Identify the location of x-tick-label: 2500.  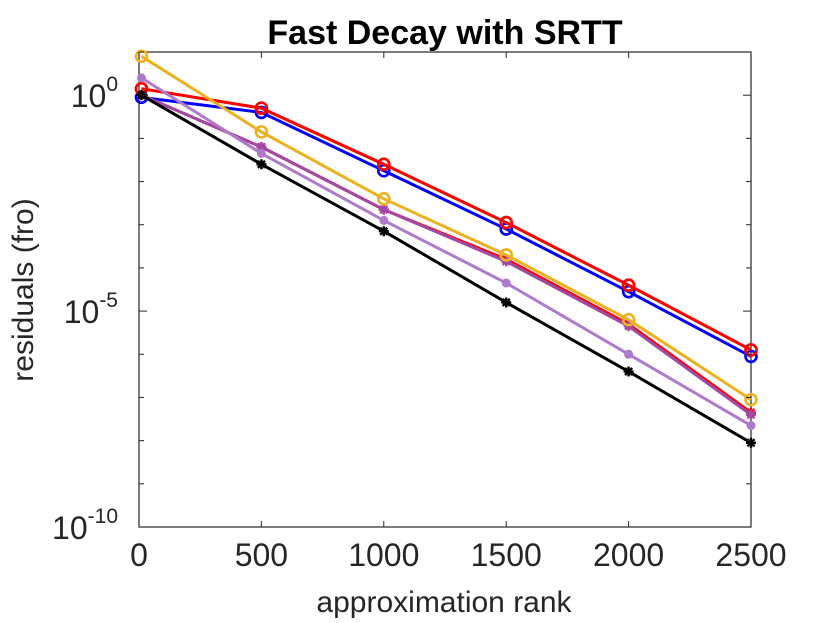
(750, 555).